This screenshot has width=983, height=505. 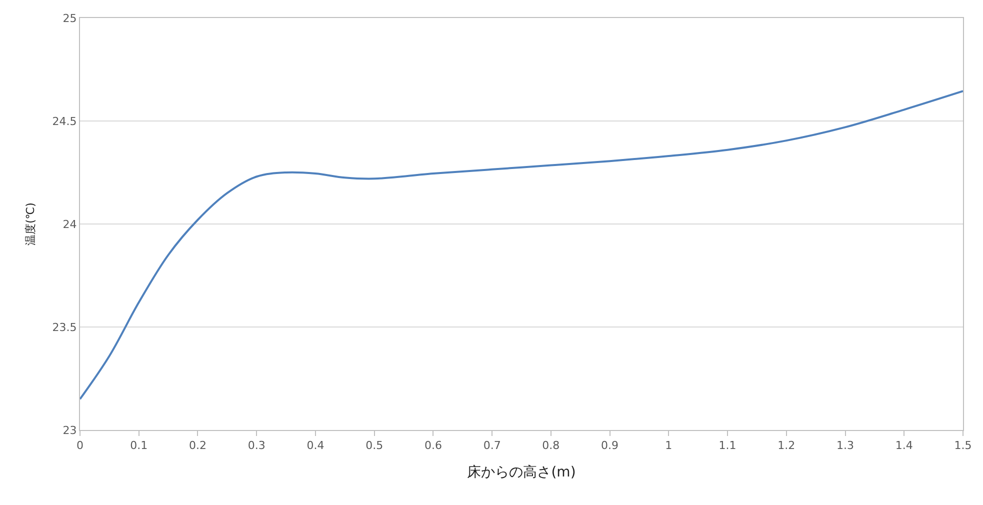 What do you see at coordinates (197, 445) in the screenshot?
I see `x-tick-label: 0.2` at bounding box center [197, 445].